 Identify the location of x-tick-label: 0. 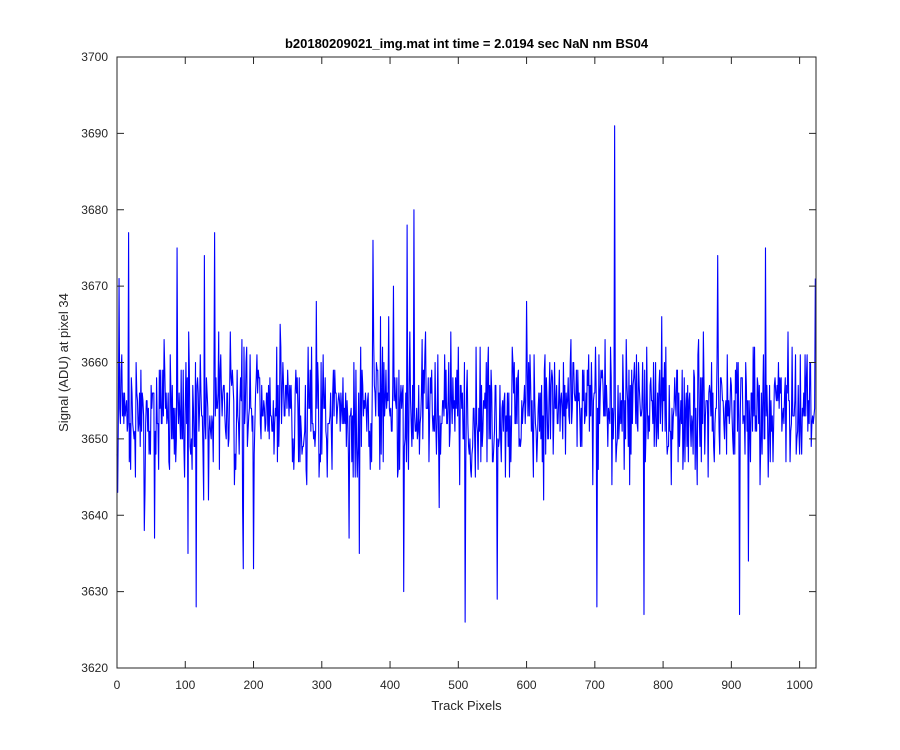
(117, 685).